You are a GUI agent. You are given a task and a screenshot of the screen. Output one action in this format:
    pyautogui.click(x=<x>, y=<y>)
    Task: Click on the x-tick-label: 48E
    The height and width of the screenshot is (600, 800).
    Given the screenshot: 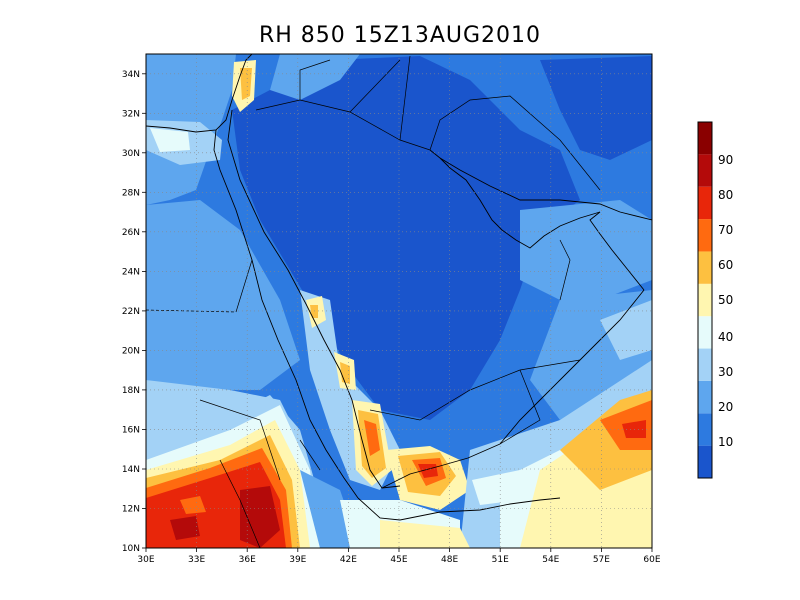 What is the action you would take?
    pyautogui.click(x=449, y=560)
    